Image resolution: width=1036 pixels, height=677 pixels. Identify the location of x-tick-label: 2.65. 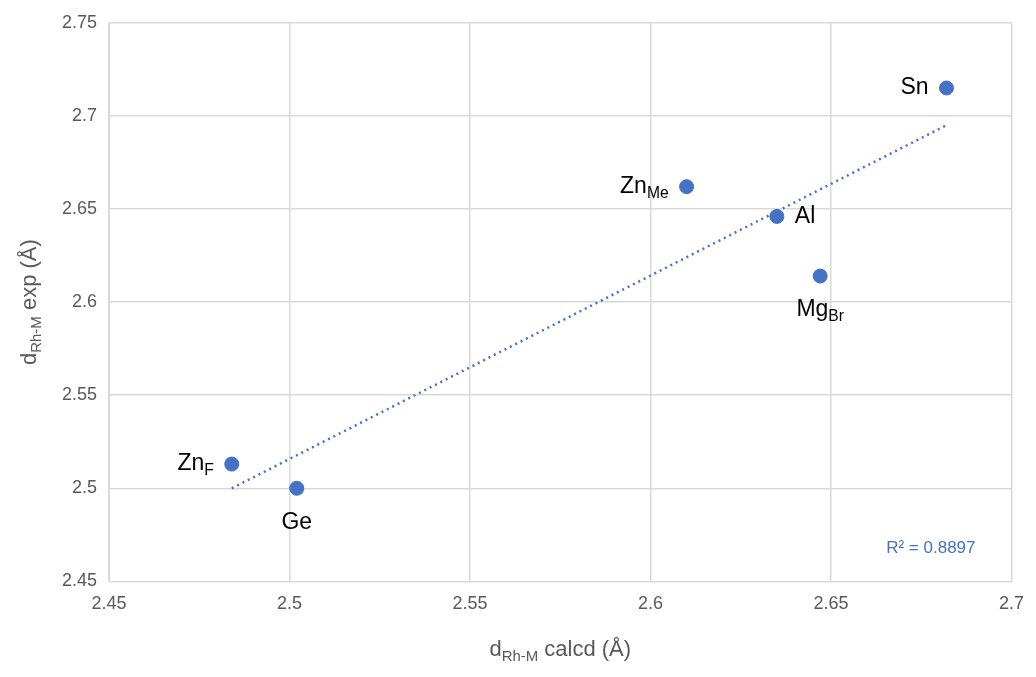
(831, 603).